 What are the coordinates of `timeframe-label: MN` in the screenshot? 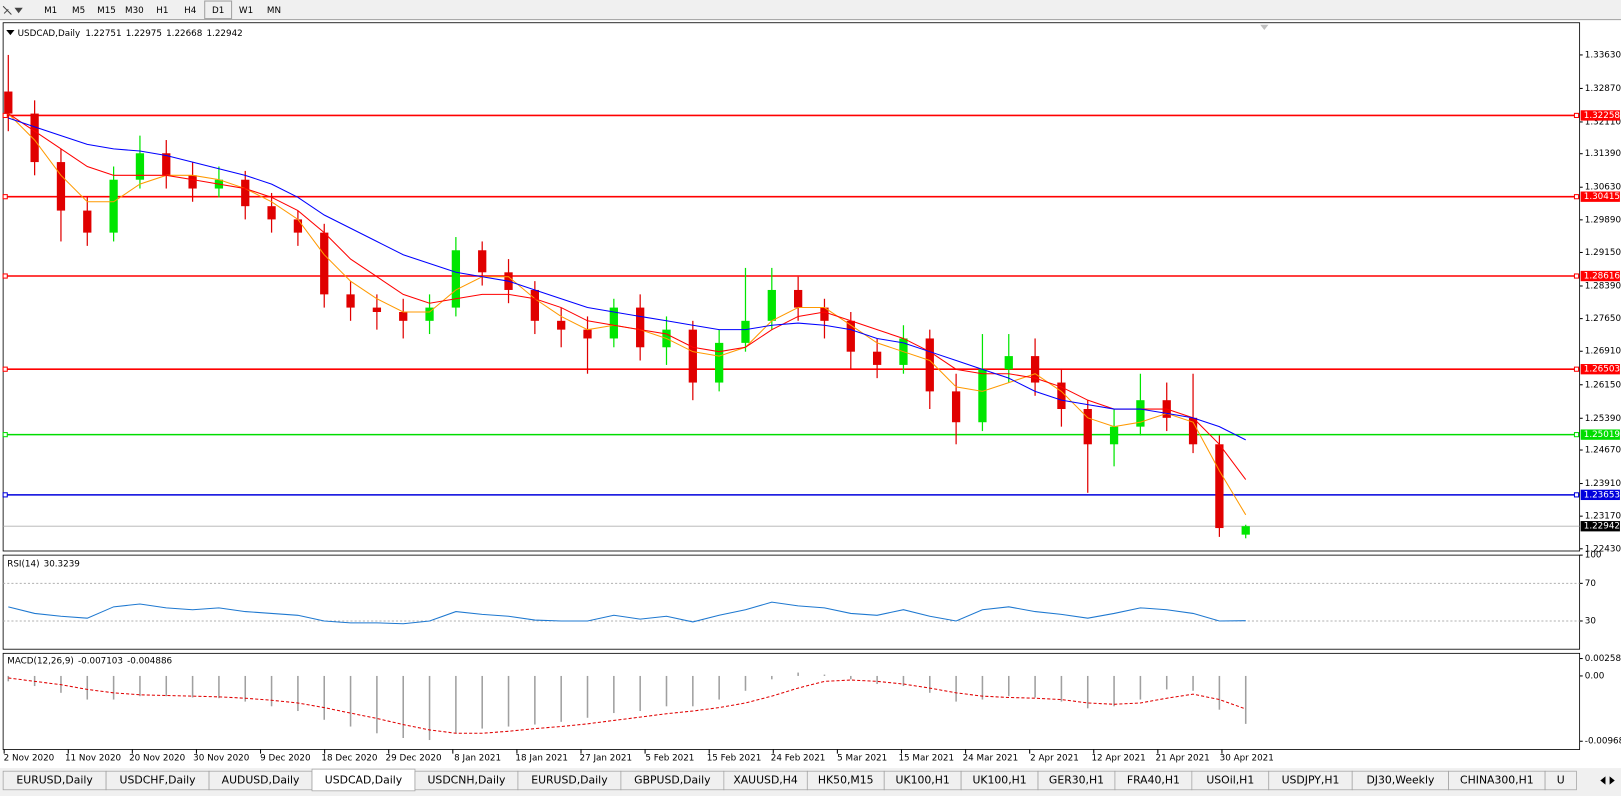 It's located at (274, 11).